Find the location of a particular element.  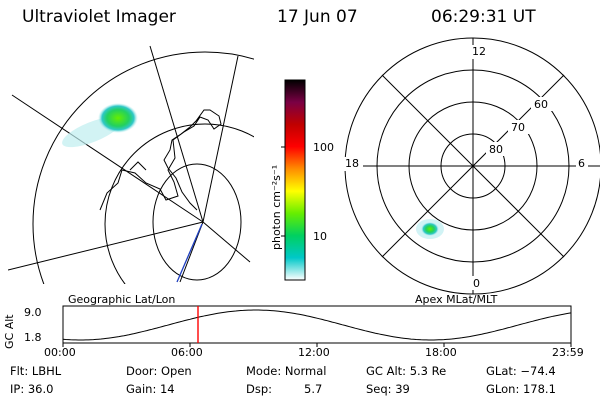

dsp-value: 5.7 is located at coordinates (313, 389).